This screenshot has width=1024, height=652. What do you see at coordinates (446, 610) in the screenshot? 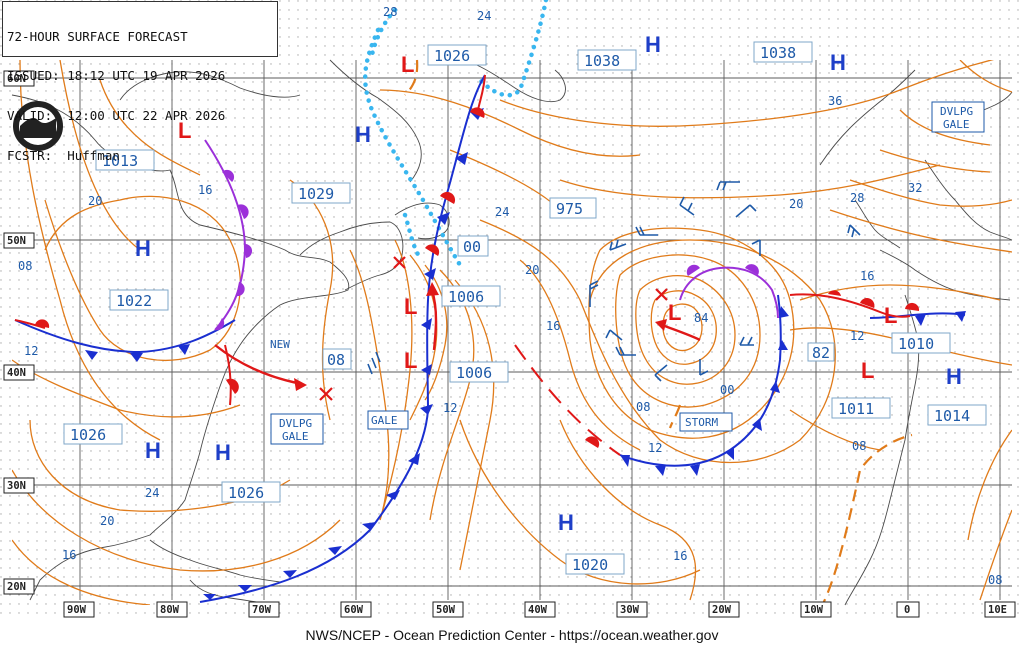
I see `lon-label-50w: 50W` at bounding box center [446, 610].